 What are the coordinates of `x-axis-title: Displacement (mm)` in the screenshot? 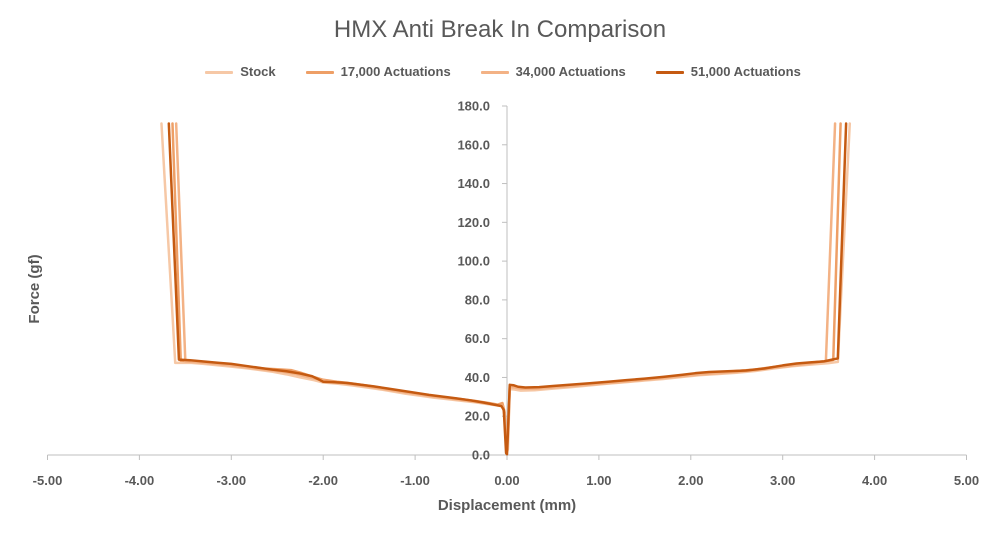 It's located at (507, 505).